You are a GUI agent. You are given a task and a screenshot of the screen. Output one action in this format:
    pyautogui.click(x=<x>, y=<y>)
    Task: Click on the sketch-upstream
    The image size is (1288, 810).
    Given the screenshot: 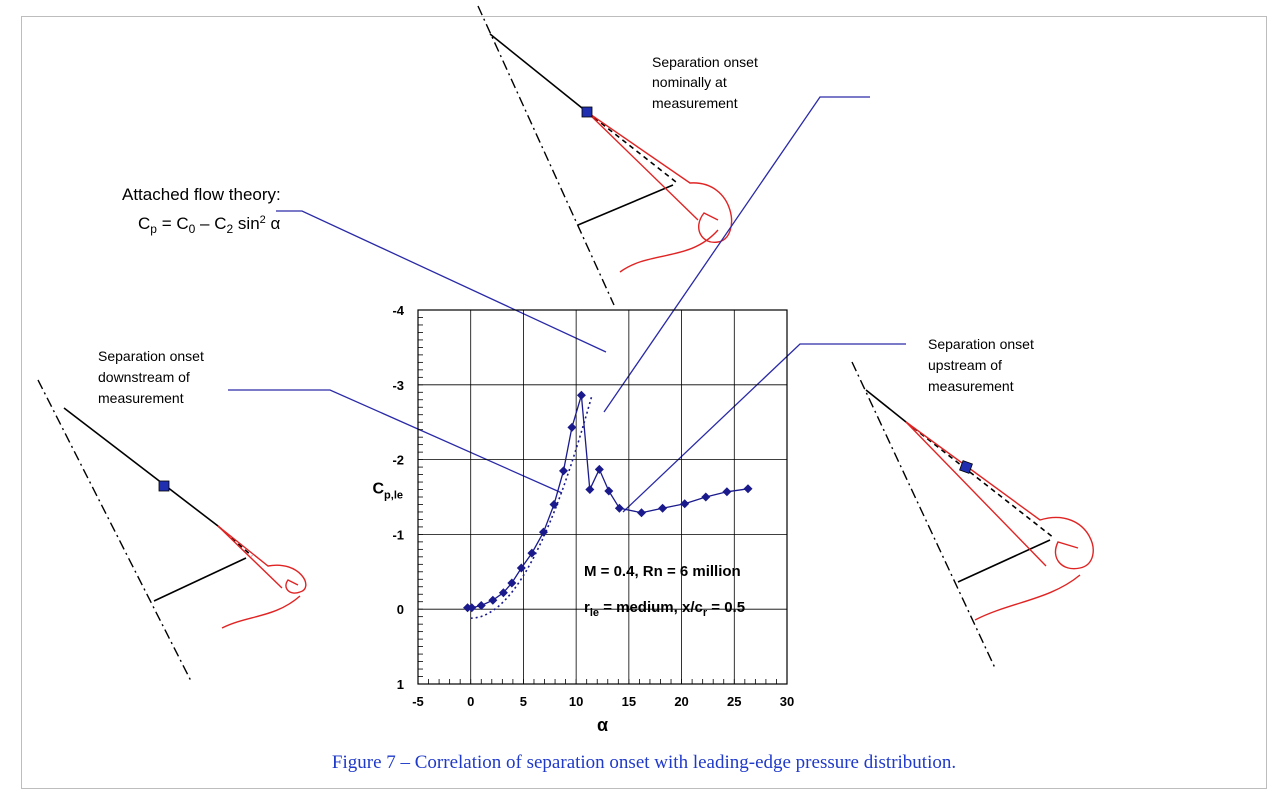 What is the action you would take?
    pyautogui.click(x=972, y=515)
    